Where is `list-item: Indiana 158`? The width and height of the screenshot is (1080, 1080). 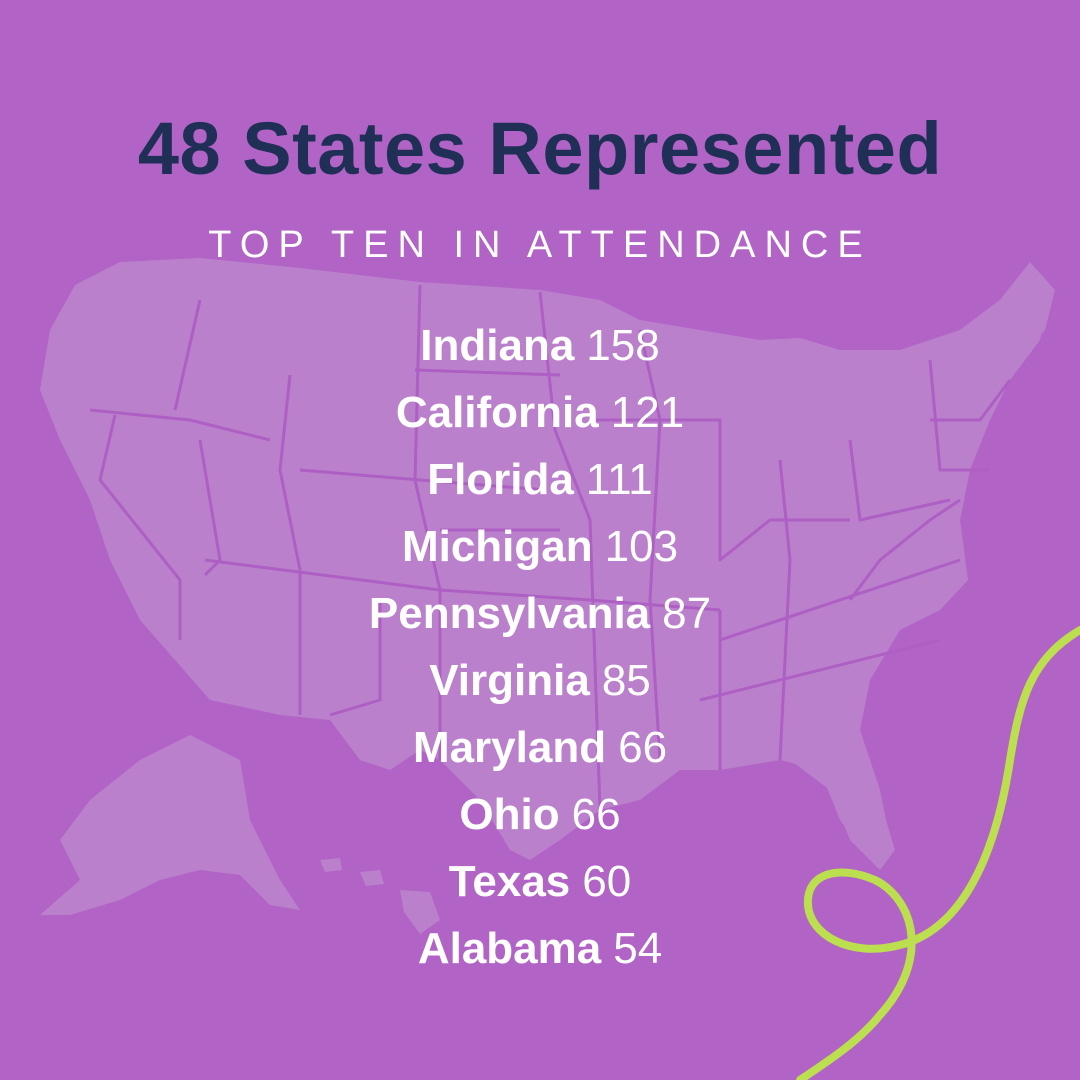 list-item: Indiana 158 is located at coordinates (540, 345).